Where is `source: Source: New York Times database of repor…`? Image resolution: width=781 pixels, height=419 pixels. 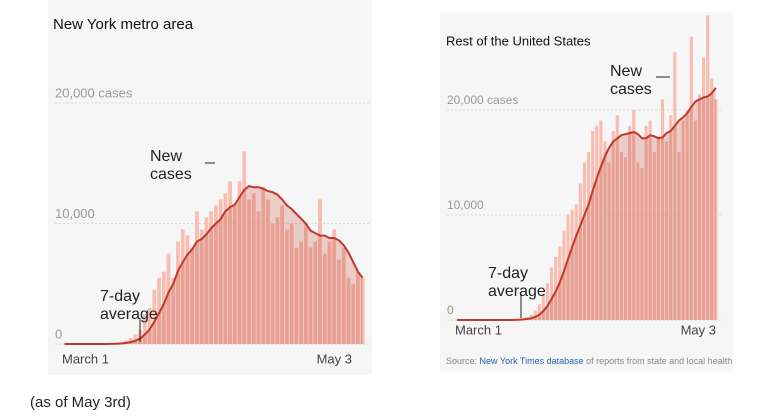 source: Source: New York Times database of repor… is located at coordinates (589, 361).